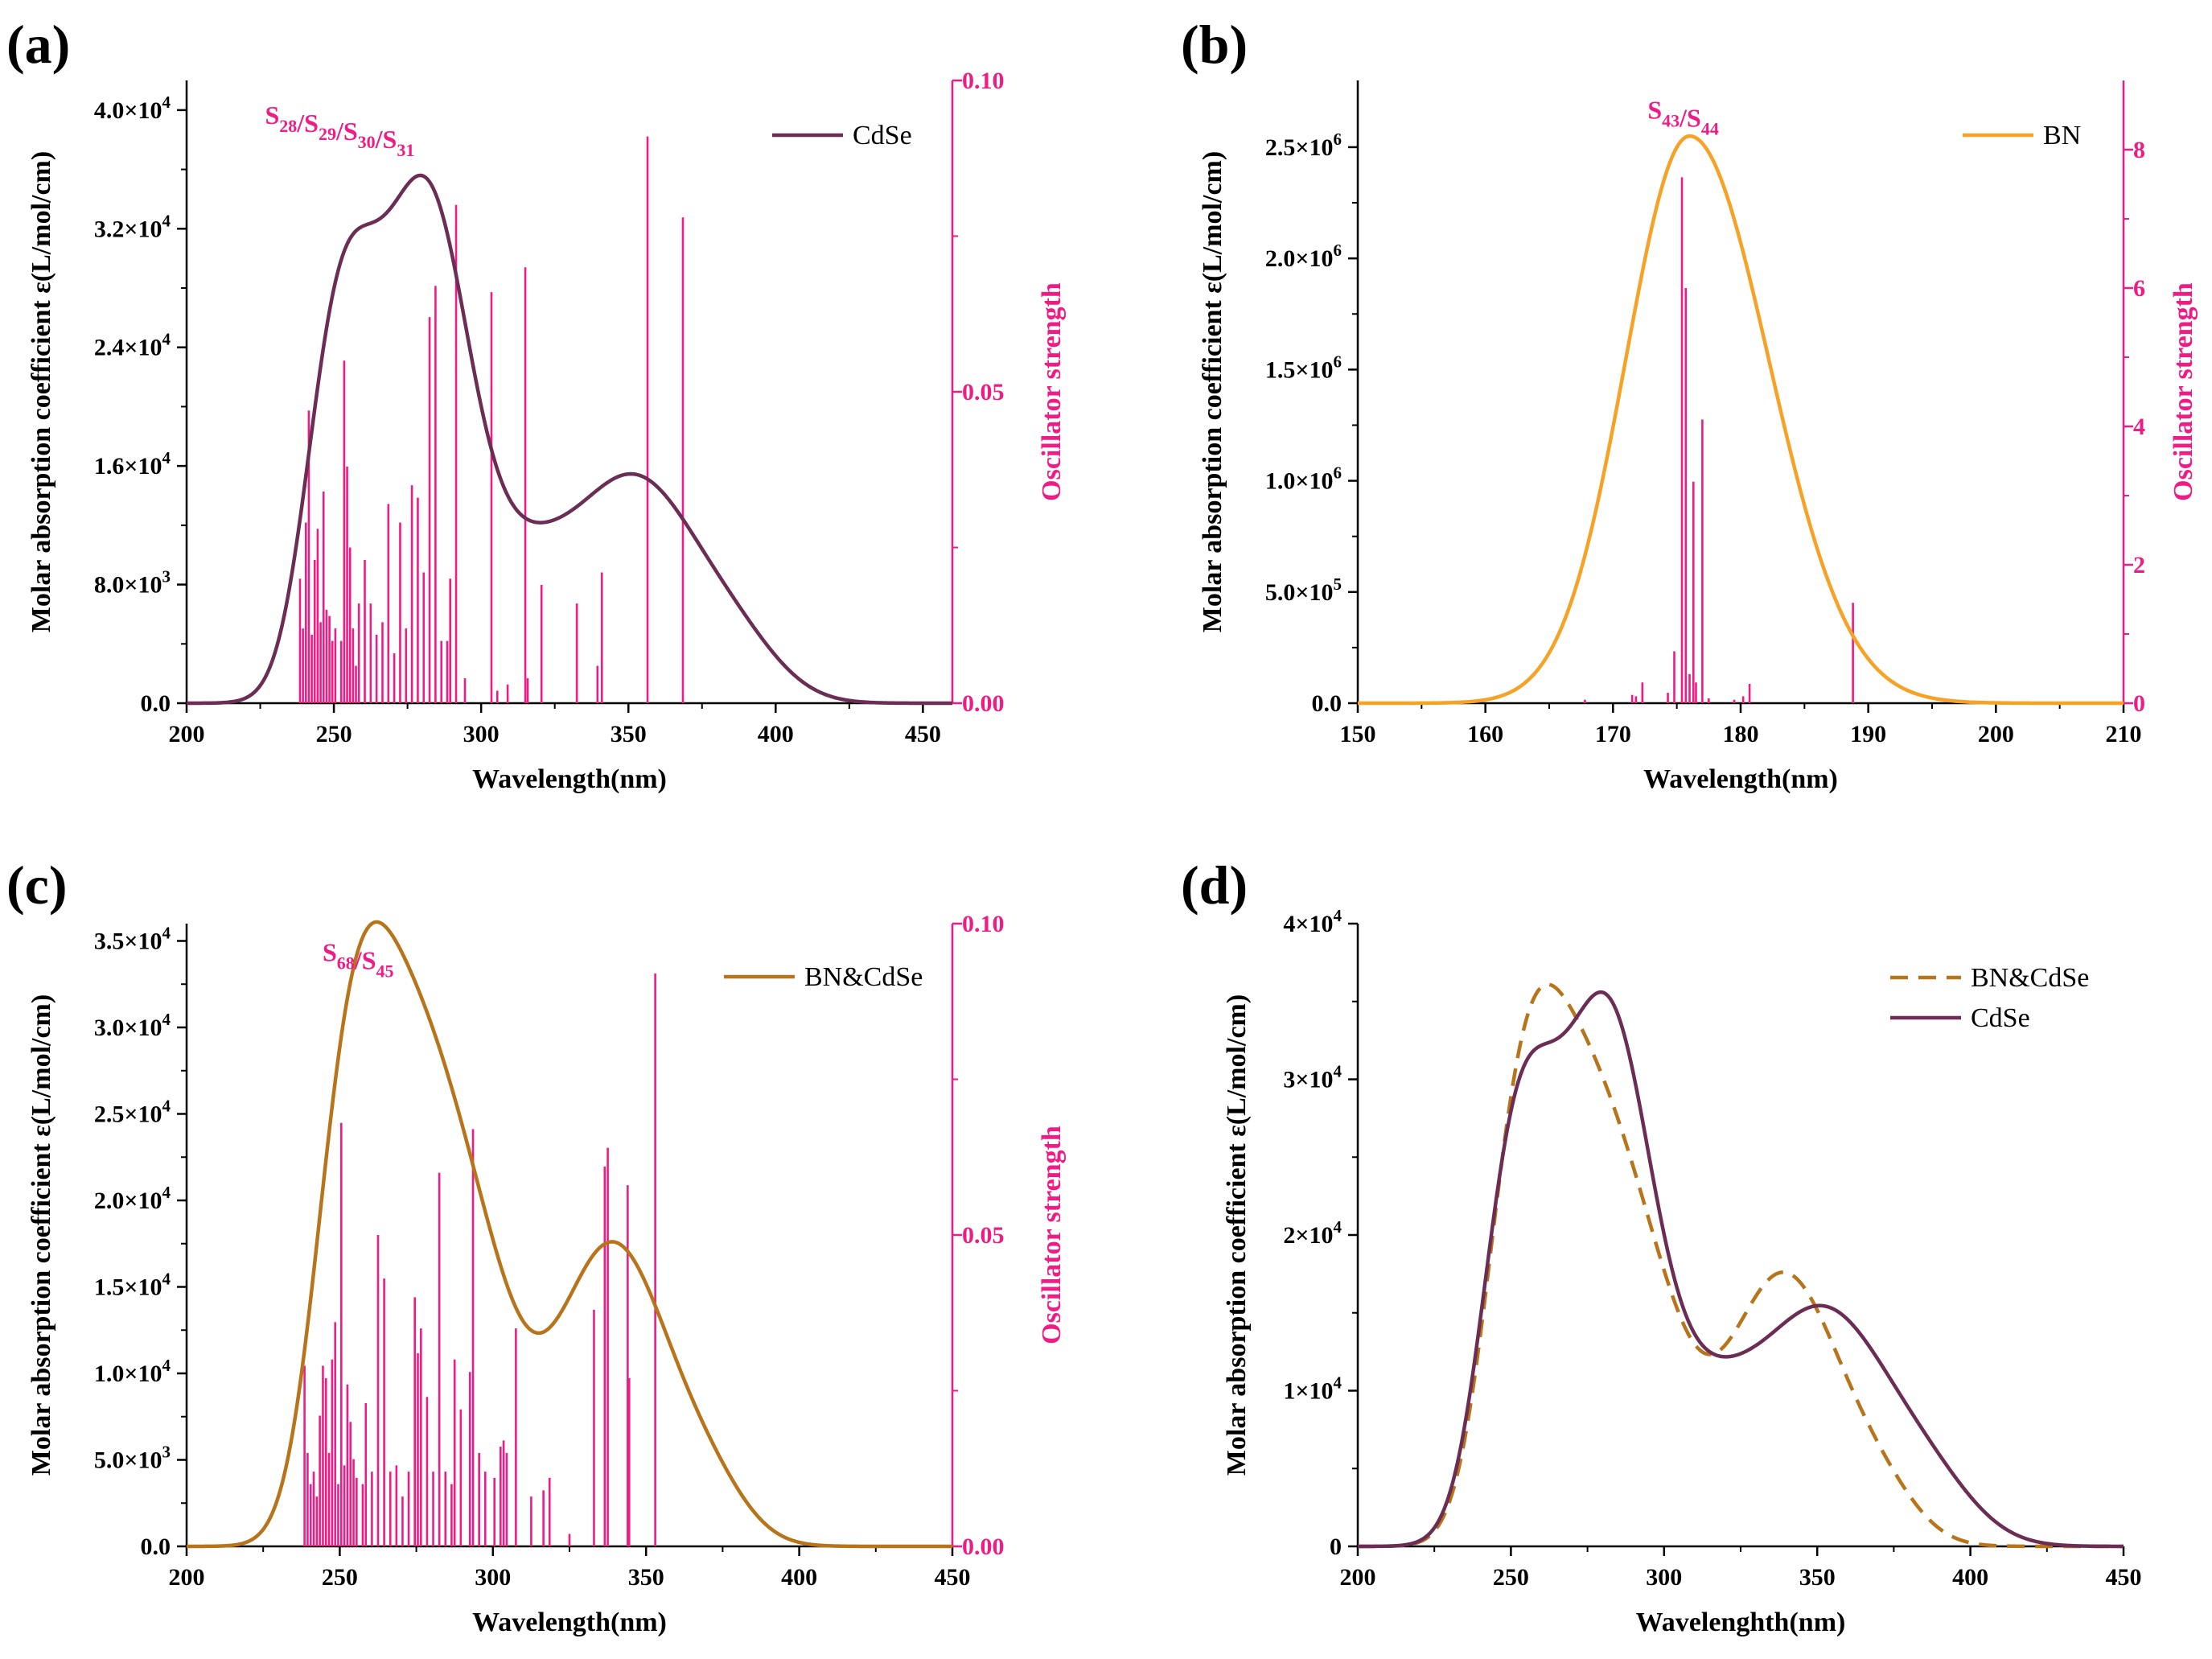 The width and height of the screenshot is (2212, 1659). What do you see at coordinates (1312, 1233) in the screenshot?
I see `y-tick-label: 2×10⁴` at bounding box center [1312, 1233].